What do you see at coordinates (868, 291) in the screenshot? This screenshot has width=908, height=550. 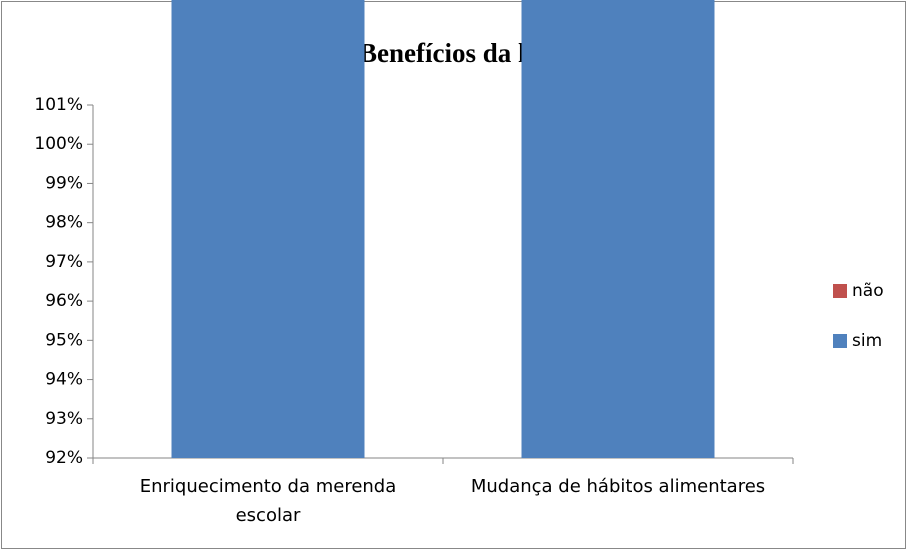 I see `legend-label: não` at bounding box center [868, 291].